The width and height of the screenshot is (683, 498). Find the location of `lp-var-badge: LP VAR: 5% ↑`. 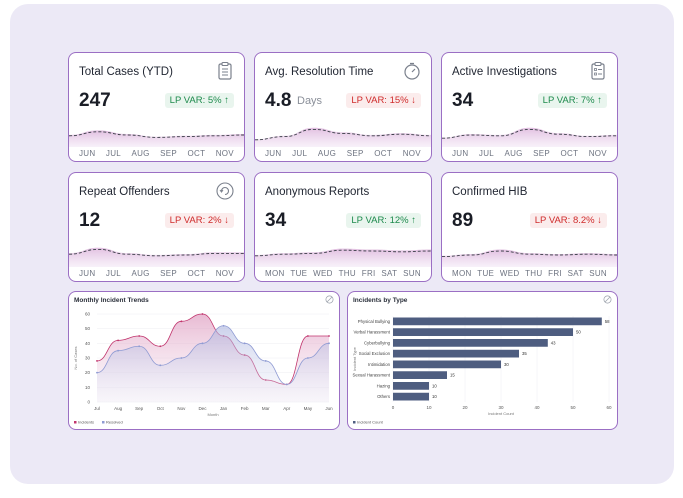

lp-var-badge: LP VAR: 5% ↑ is located at coordinates (199, 100).